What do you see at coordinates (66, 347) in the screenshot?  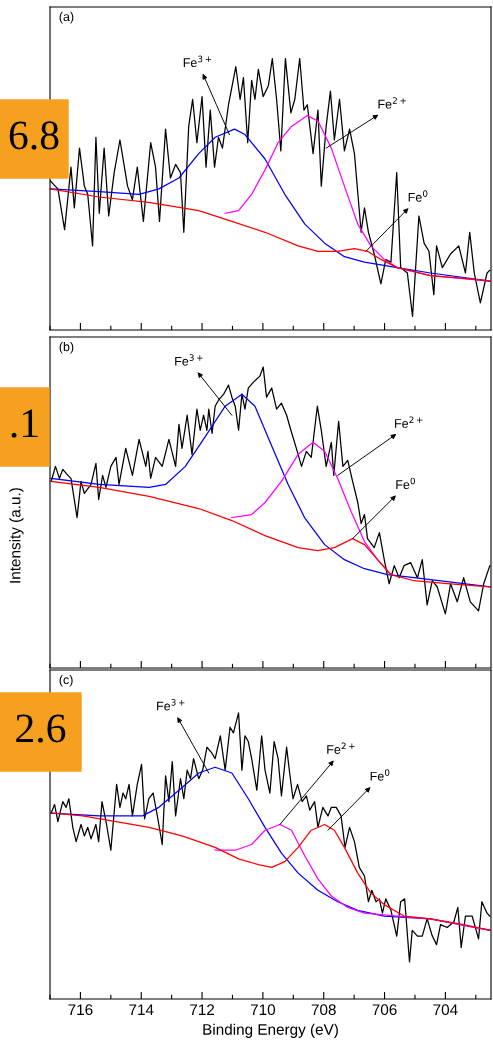 I see `text: (b)` at bounding box center [66, 347].